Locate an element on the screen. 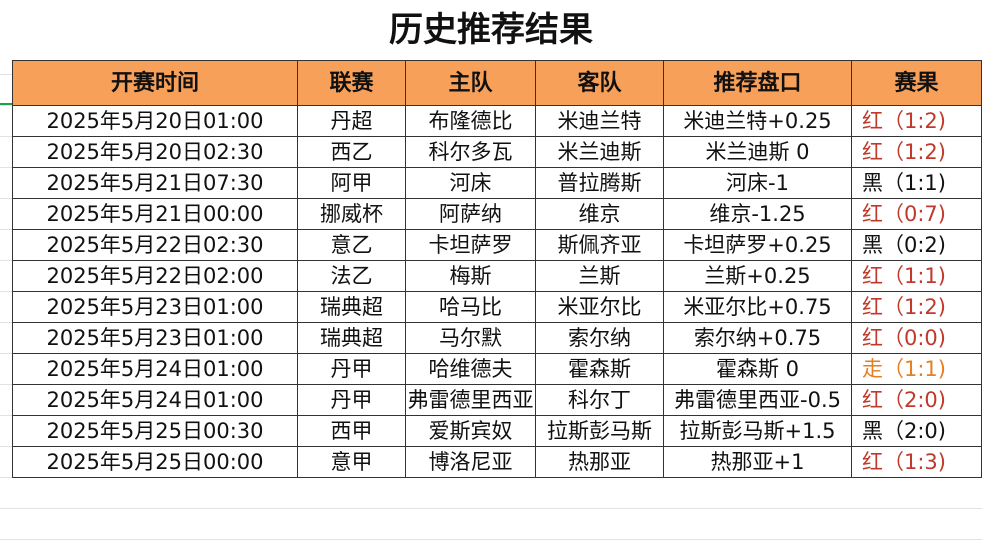 The height and width of the screenshot is (559, 982). data-cell: 普拉腾斯 is located at coordinates (600, 183).